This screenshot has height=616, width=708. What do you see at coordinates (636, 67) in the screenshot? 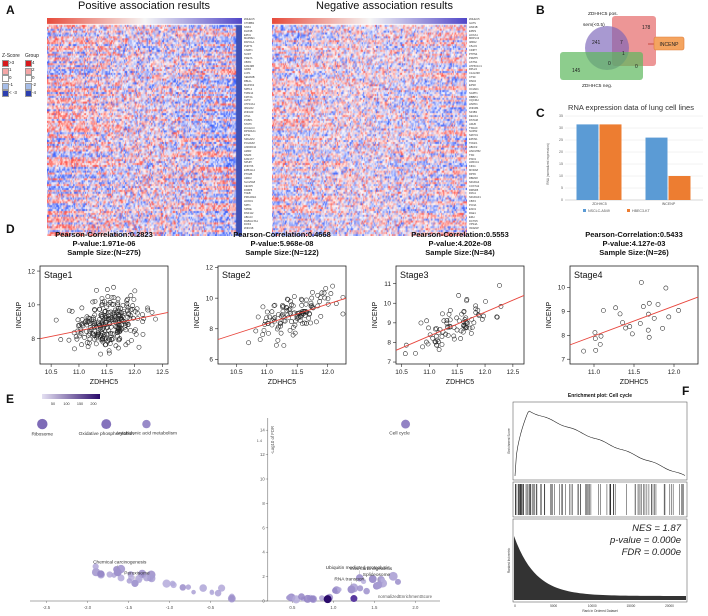
I see `venn-count-pos-neg: 0` at bounding box center [636, 67].